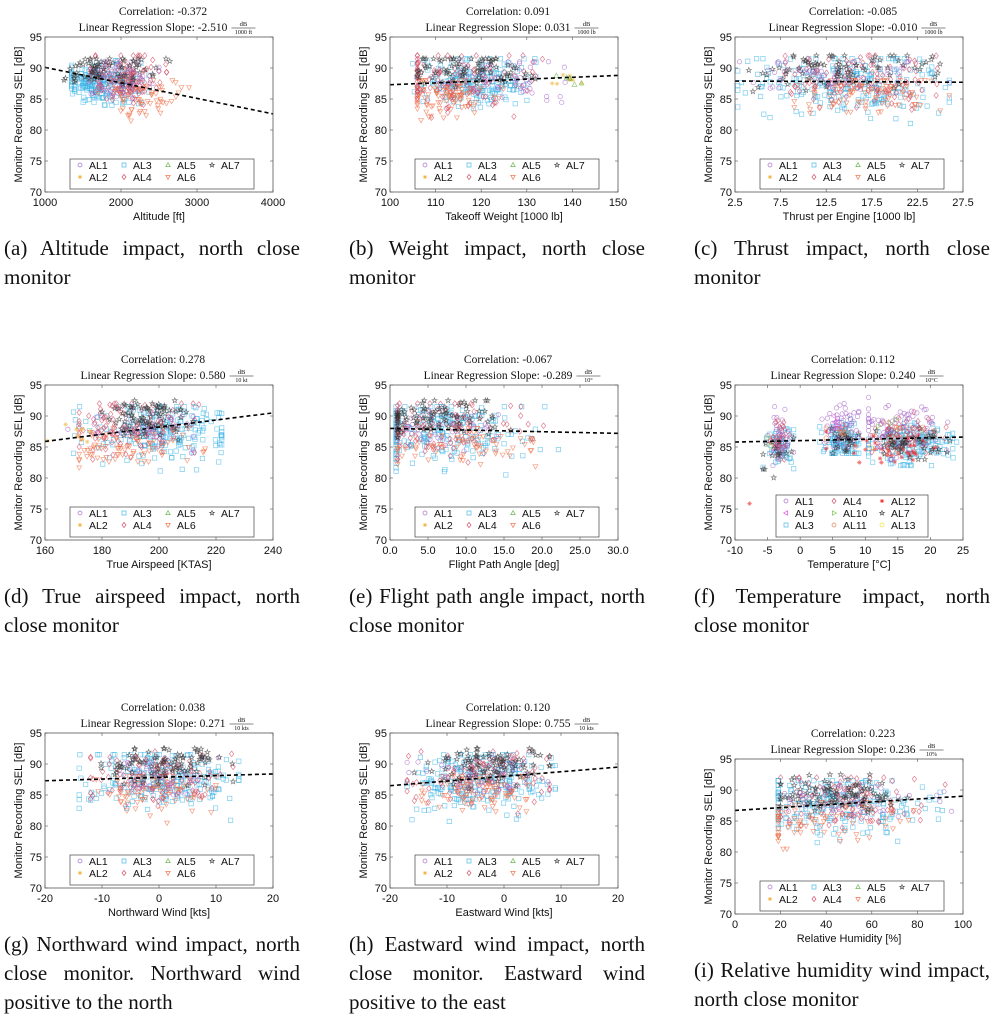 This screenshot has width=1000, height=1024. Describe the element at coordinates (920, 166) in the screenshot. I see `legend-label: AL7` at that location.